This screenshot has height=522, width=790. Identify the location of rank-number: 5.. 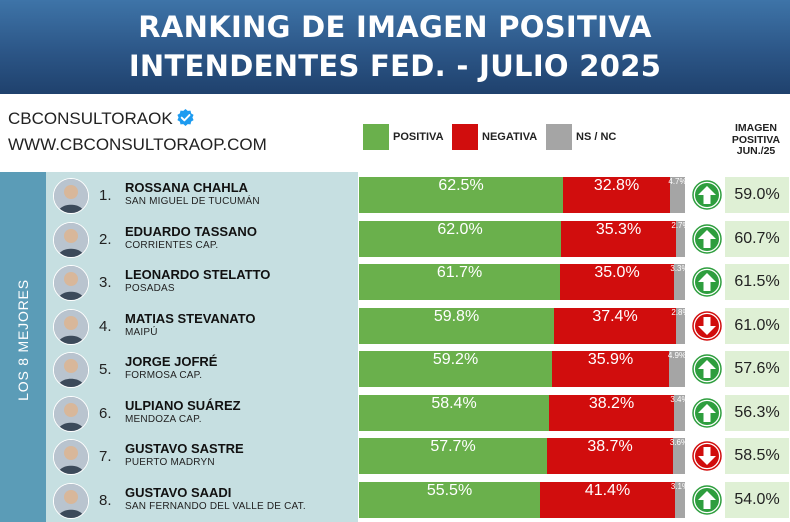
(105, 369).